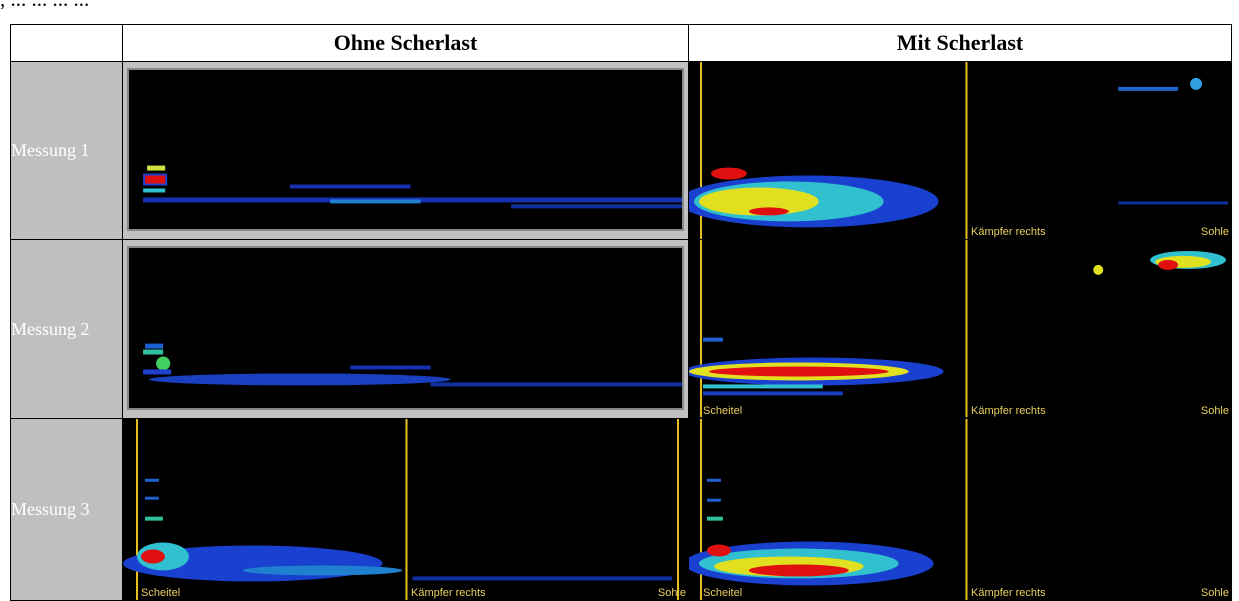 This screenshot has height=601, width=1239. What do you see at coordinates (405, 43) in the screenshot?
I see `column-header-ohne: Ohne Scherlast` at bounding box center [405, 43].